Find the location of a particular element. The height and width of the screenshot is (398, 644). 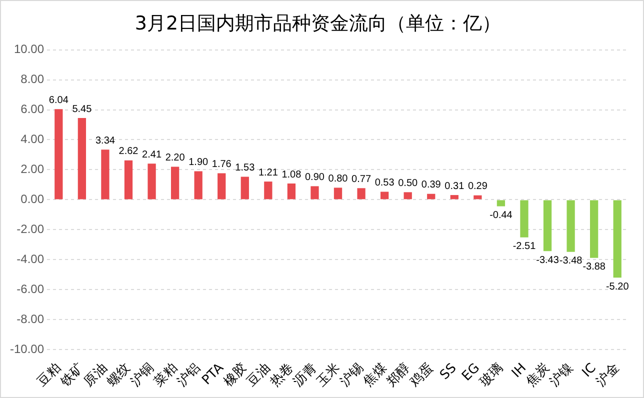

x-tick-label: SS is located at coordinates (448, 371).